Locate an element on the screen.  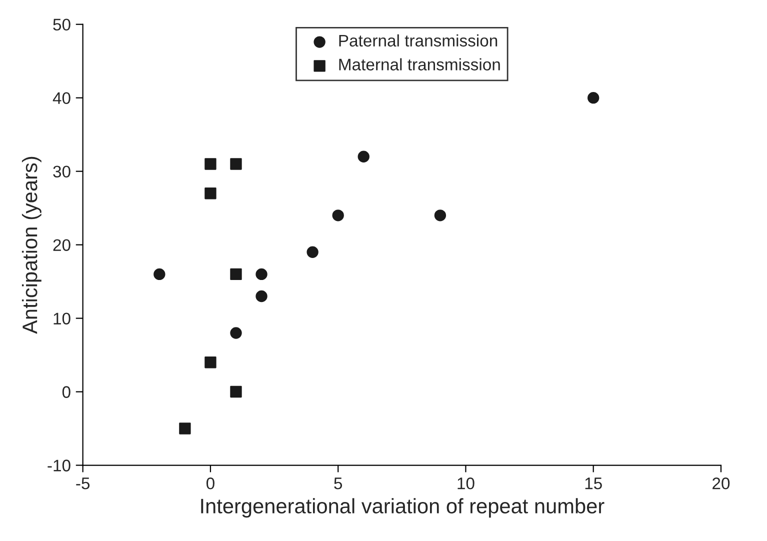
y-tick-label: 40 is located at coordinates (61, 98).